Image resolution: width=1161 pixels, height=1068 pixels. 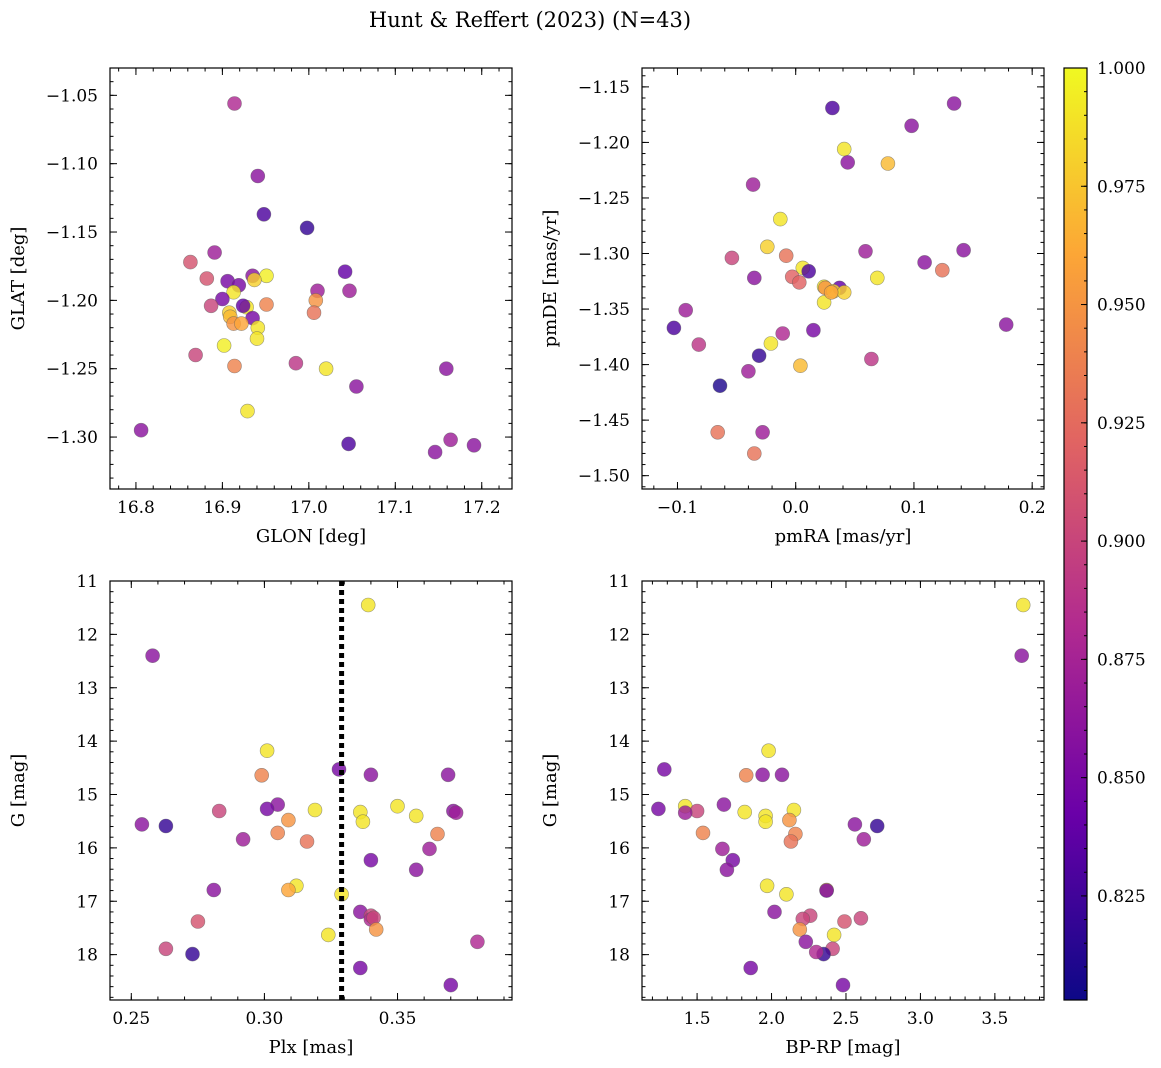 I want to click on y-tick-label: −1.20, so click(x=604, y=143).